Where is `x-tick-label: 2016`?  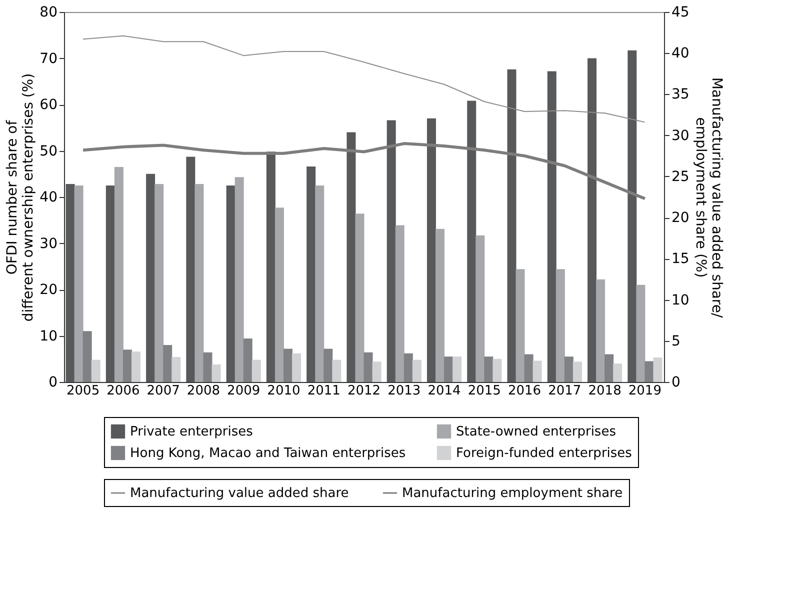 x-tick-label: 2016 is located at coordinates (525, 391).